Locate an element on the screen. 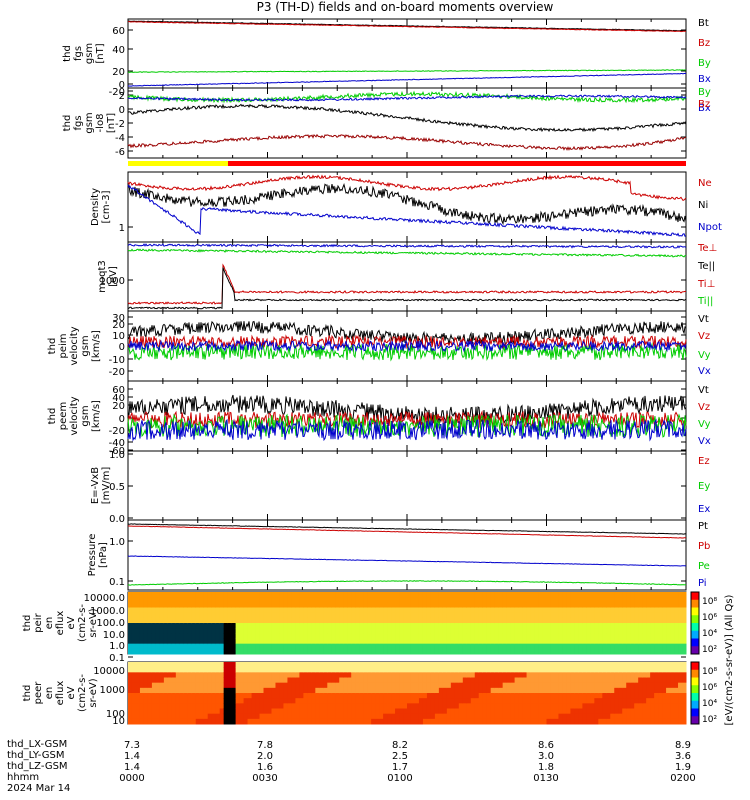 This screenshot has width=750, height=800. legend-bx: Bx is located at coordinates (704, 108).